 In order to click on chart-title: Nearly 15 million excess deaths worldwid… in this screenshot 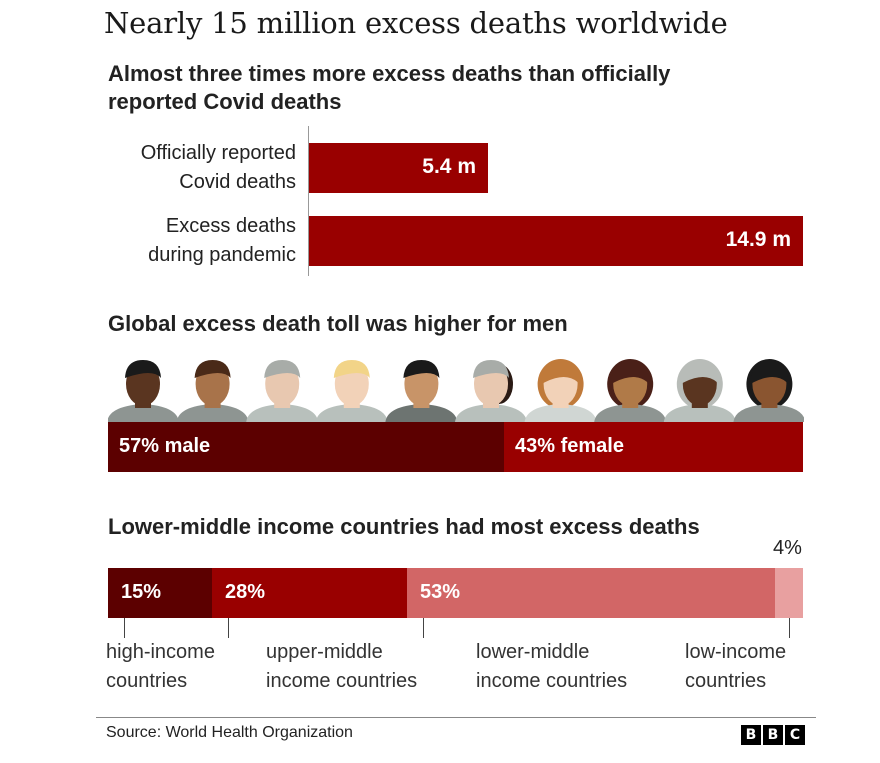, I will do `click(416, 23)`.